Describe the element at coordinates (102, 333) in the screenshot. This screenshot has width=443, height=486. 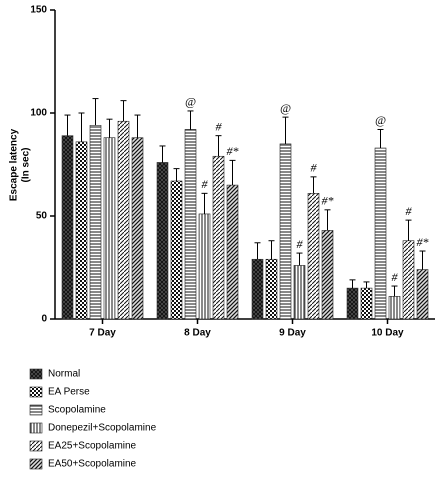
I see `x-tick-label: 7 Day` at that location.